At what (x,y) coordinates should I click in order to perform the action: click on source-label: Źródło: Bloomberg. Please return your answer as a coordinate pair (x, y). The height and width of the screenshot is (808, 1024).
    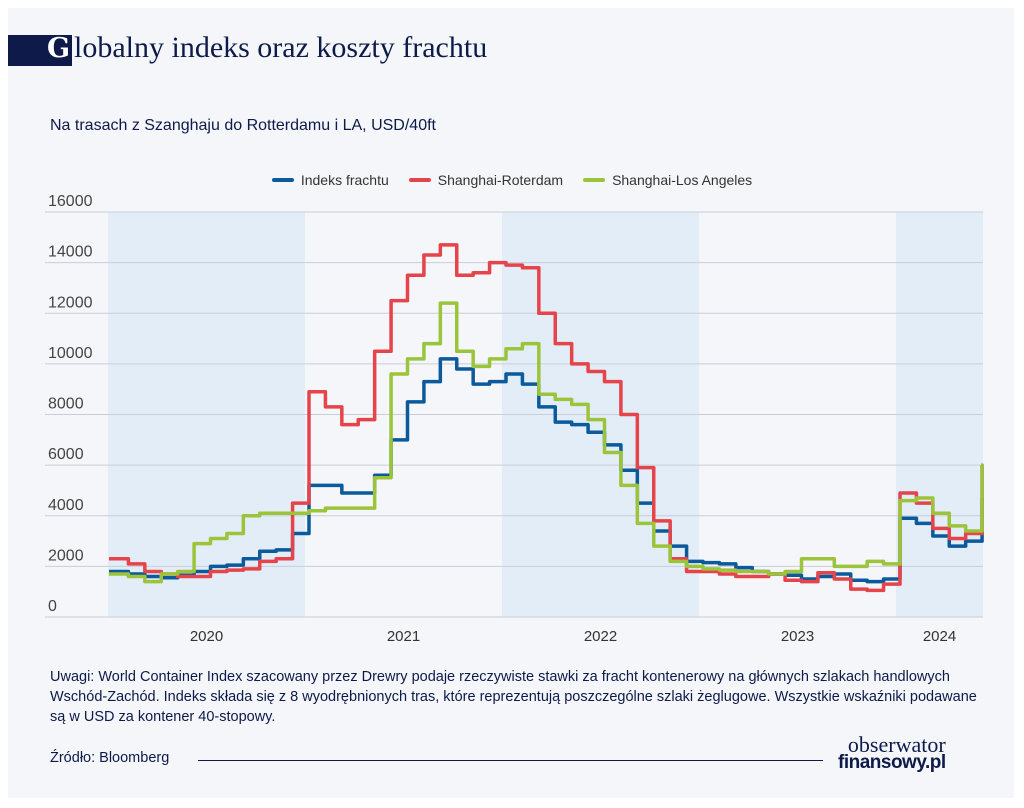
    Looking at the image, I should click on (110, 758).